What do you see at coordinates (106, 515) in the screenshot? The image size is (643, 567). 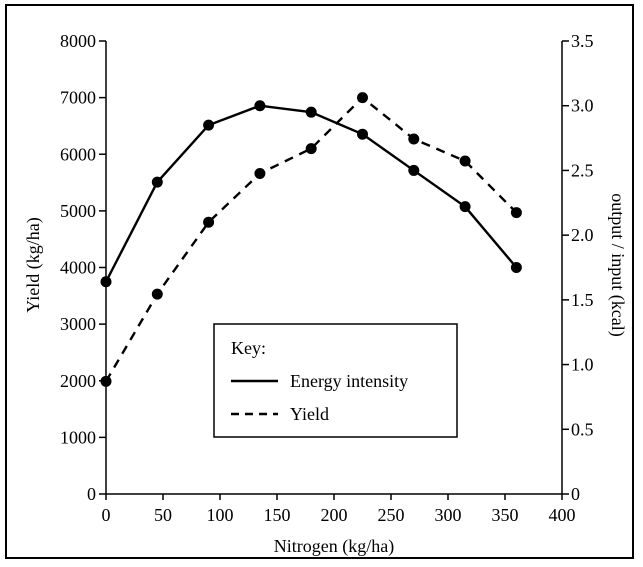 I see `x-tick-label: 0` at bounding box center [106, 515].